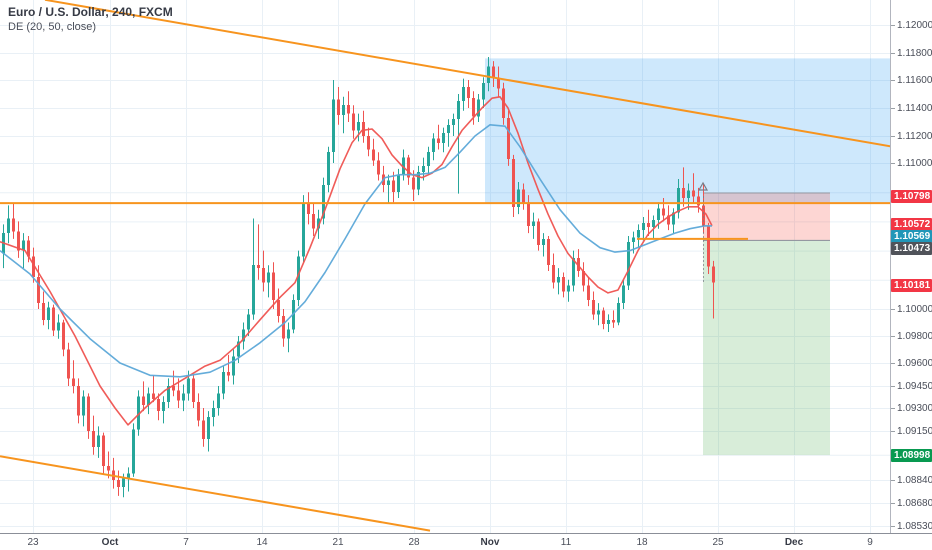  What do you see at coordinates (687, 131) in the screenshot?
I see `resistance-zone` at bounding box center [687, 131].